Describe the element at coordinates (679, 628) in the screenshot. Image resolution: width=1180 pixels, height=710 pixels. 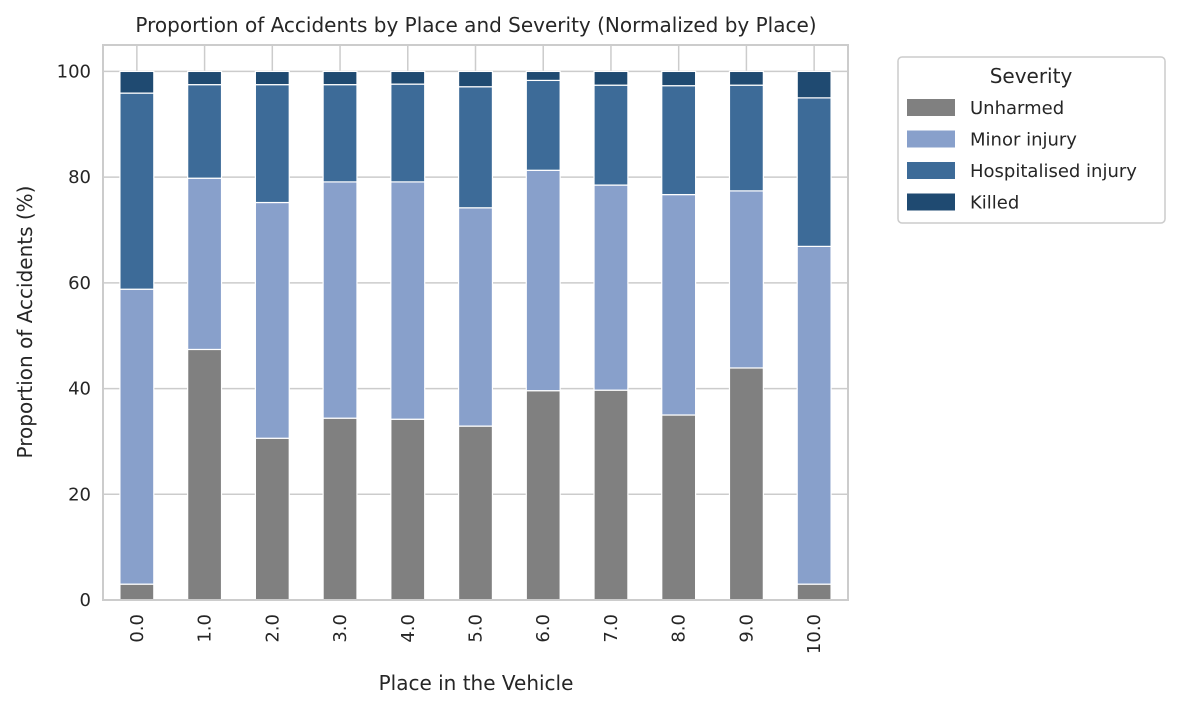
I see `x-tick-label: 8.0` at that location.